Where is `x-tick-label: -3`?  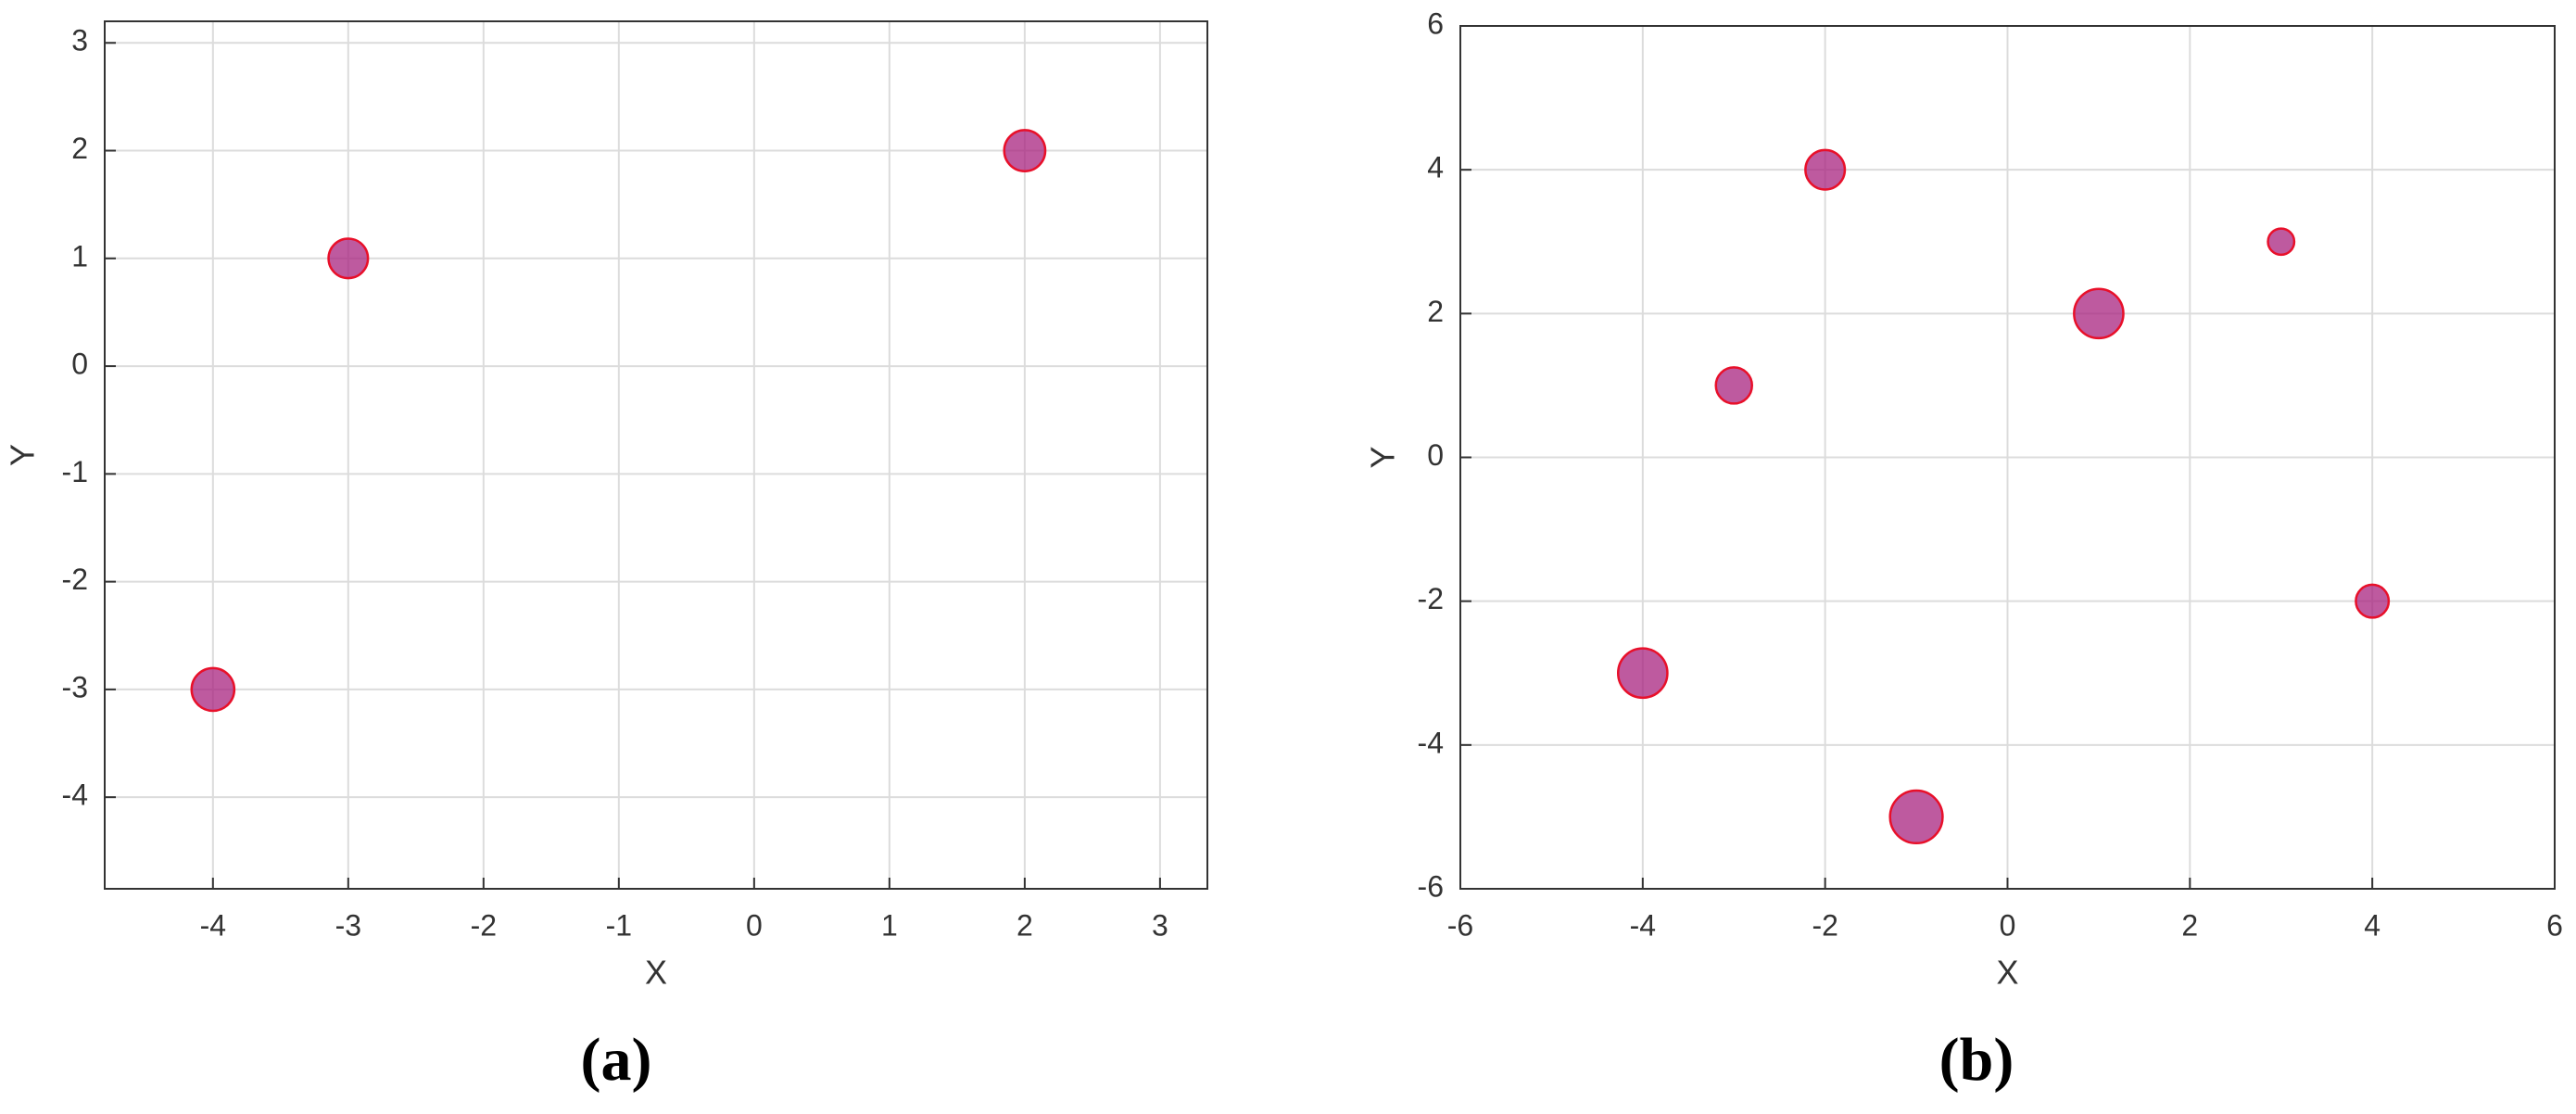
x-tick-label: -3 is located at coordinates (348, 925).